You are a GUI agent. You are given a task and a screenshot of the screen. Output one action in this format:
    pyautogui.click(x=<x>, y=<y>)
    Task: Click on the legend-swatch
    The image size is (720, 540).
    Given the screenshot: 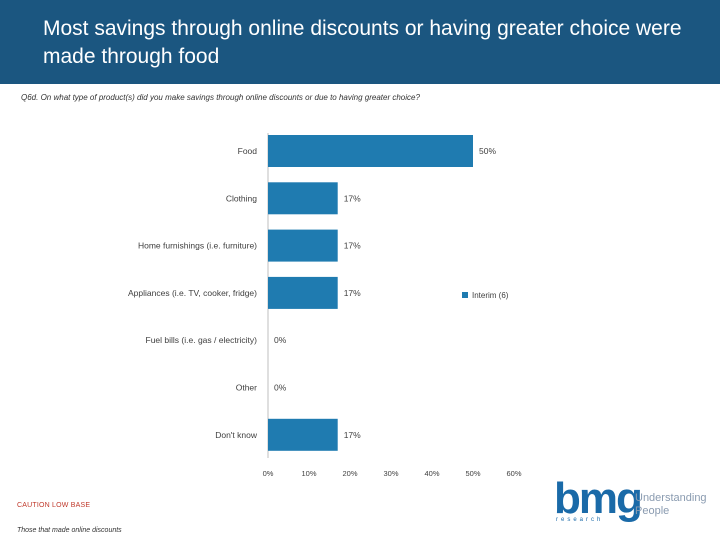 What is the action you would take?
    pyautogui.click(x=465, y=295)
    